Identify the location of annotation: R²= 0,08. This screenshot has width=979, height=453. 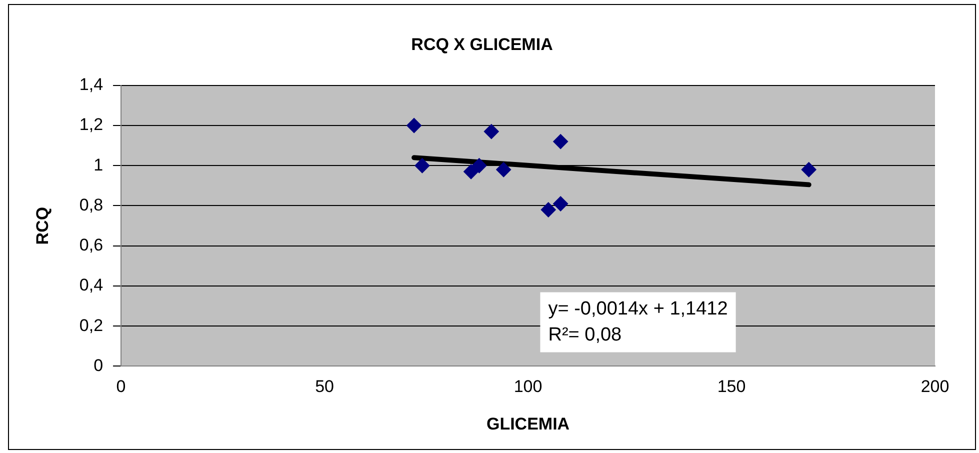
(585, 335).